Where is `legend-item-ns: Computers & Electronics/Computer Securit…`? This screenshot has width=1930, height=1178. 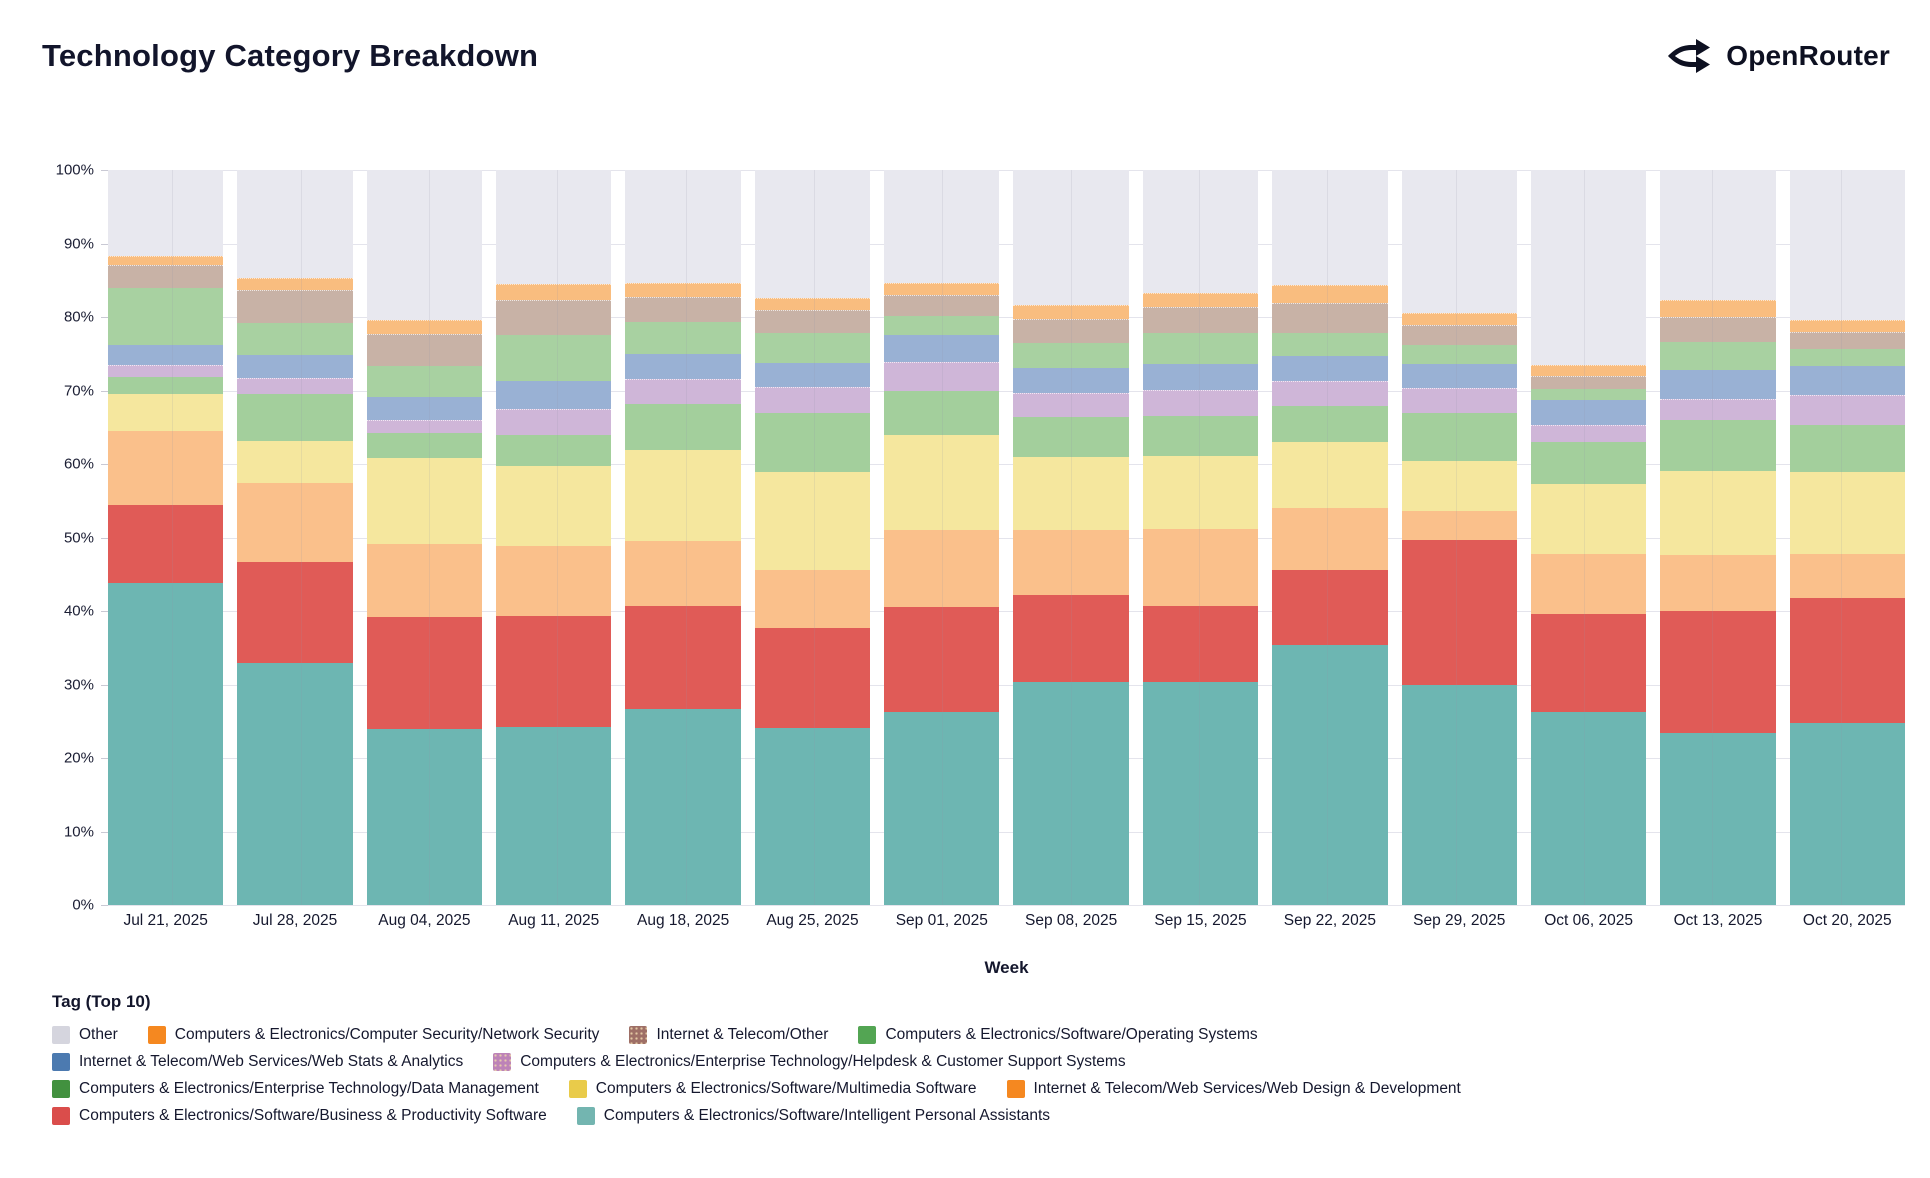 legend-item-ns: Computers & Electronics/Computer Securit… is located at coordinates (373, 1035).